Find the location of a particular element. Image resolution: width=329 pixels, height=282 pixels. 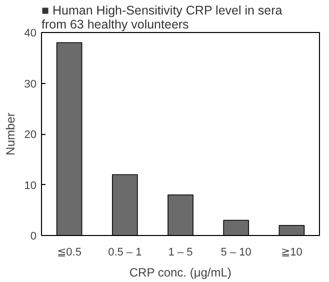

x-tick-label: ≧10 is located at coordinates (291, 252).